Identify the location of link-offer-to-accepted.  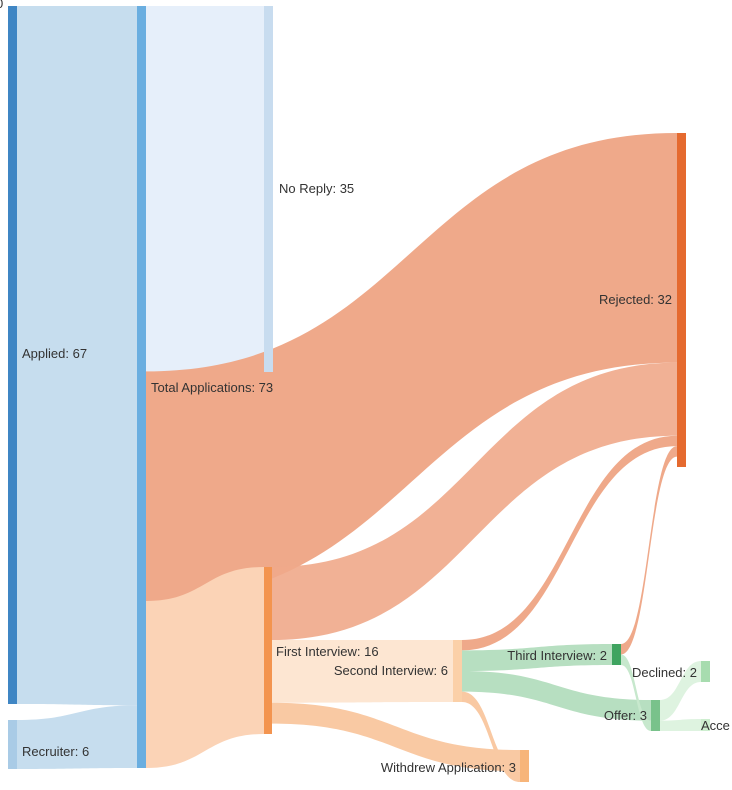
(680, 725).